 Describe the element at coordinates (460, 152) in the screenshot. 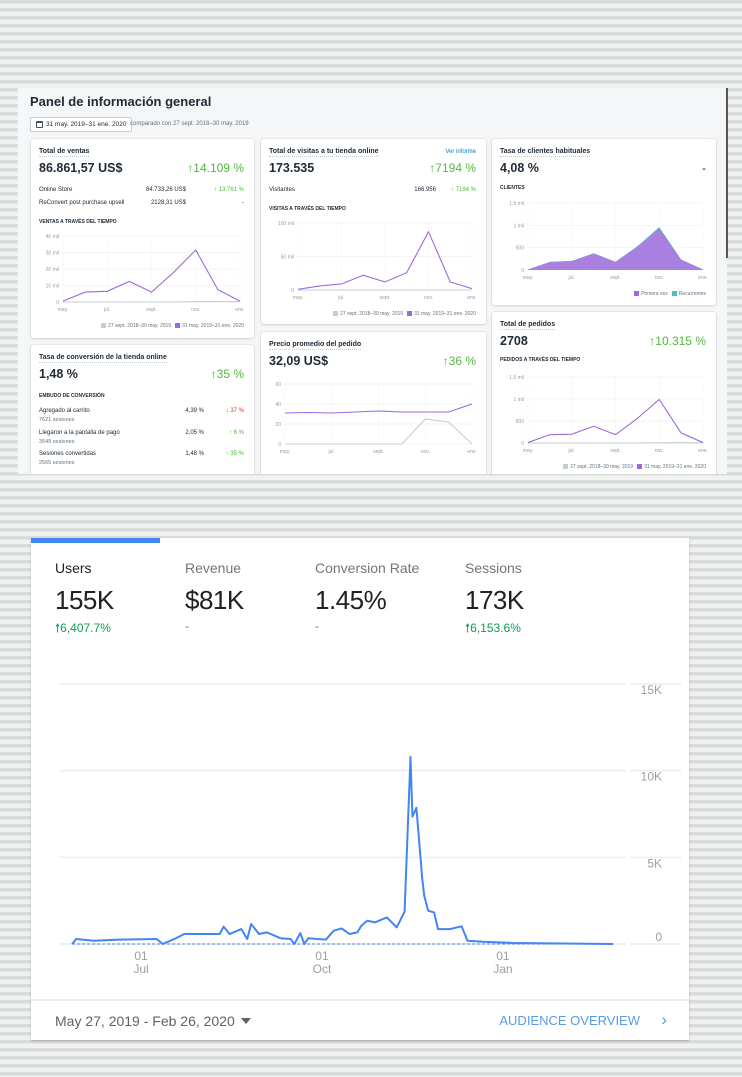

I see `view-report-link: Ver informe` at that location.